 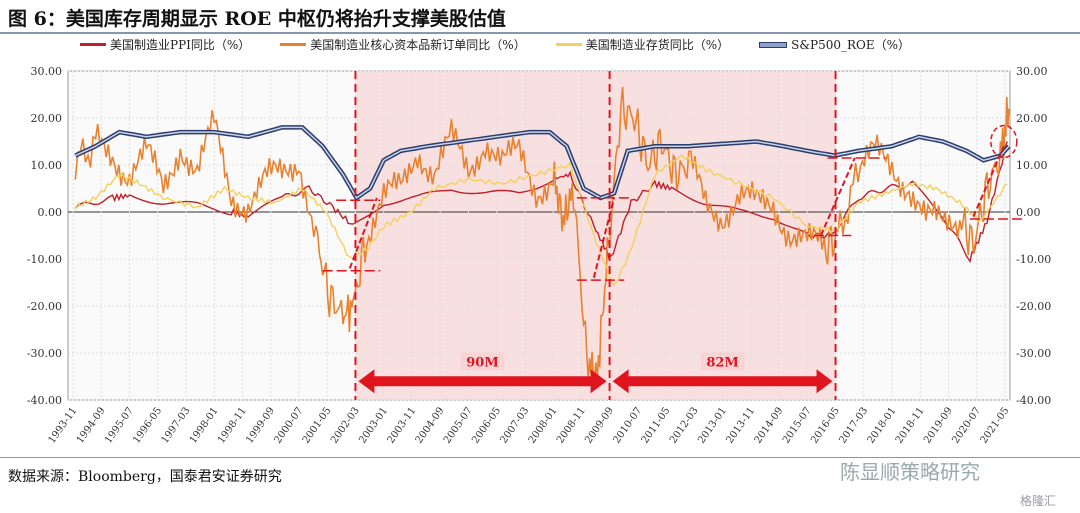 What do you see at coordinates (851, 45) in the screenshot?
I see `legend-label: S&P500_ROE（%）` at bounding box center [851, 45].